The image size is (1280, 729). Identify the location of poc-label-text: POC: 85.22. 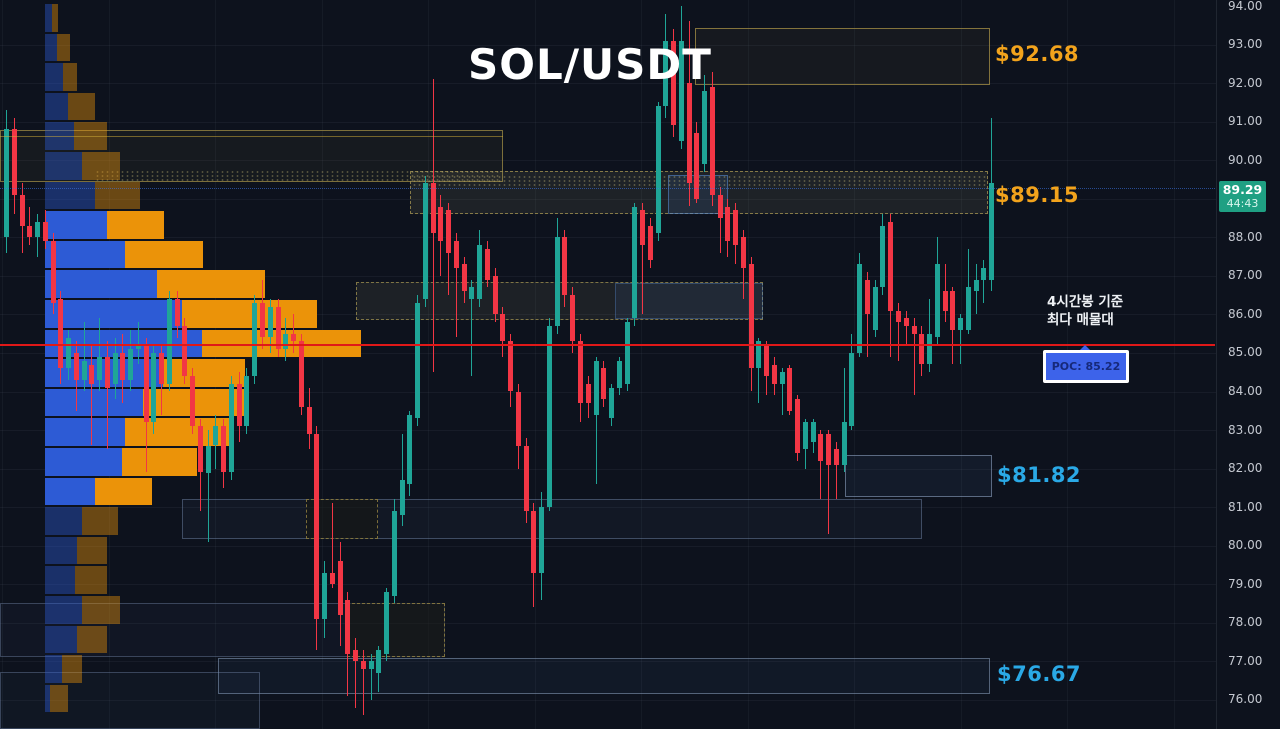
(1086, 366).